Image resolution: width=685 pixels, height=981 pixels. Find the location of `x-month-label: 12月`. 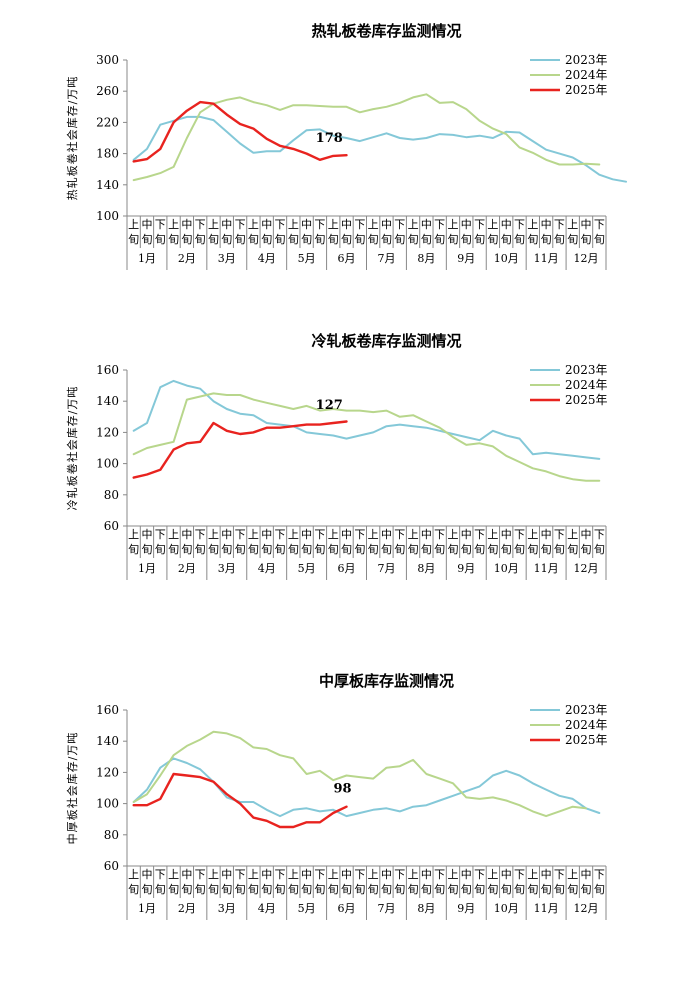

x-month-label: 12月 is located at coordinates (586, 908).